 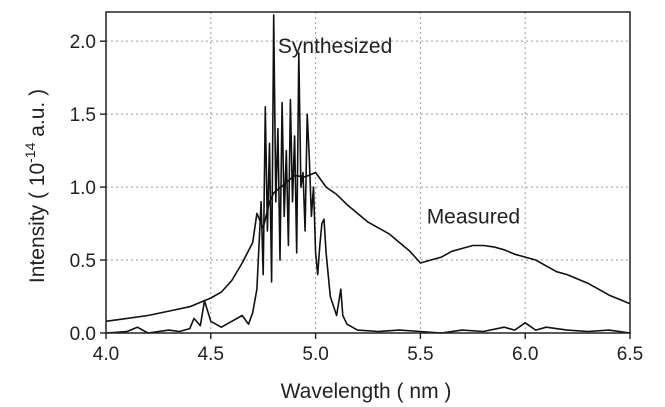 What do you see at coordinates (473, 217) in the screenshot?
I see `measured-label: Measured` at bounding box center [473, 217].